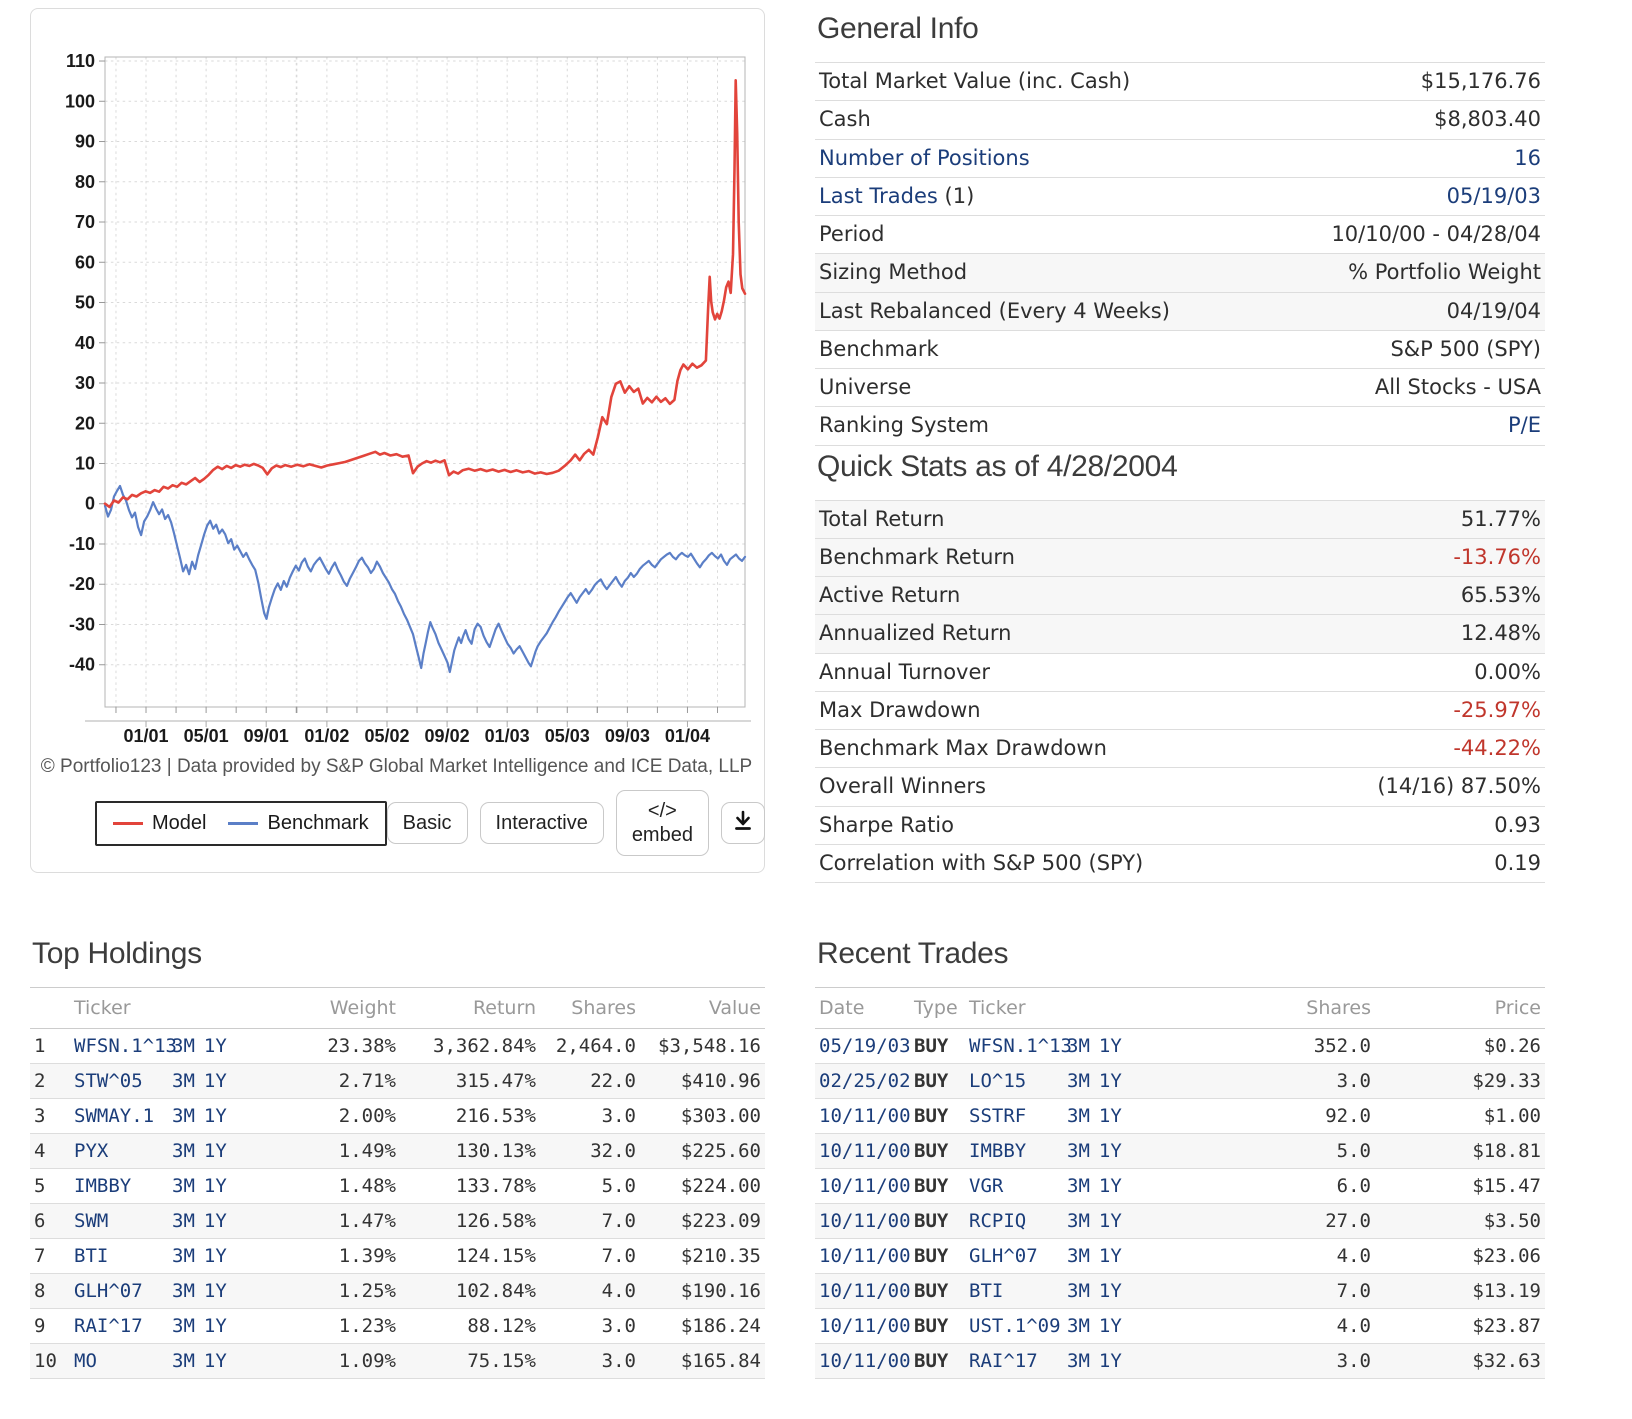 Image resolution: width=1632 pixels, height=1419 pixels. I want to click on ticker-link: STW^05, so click(108, 1081).